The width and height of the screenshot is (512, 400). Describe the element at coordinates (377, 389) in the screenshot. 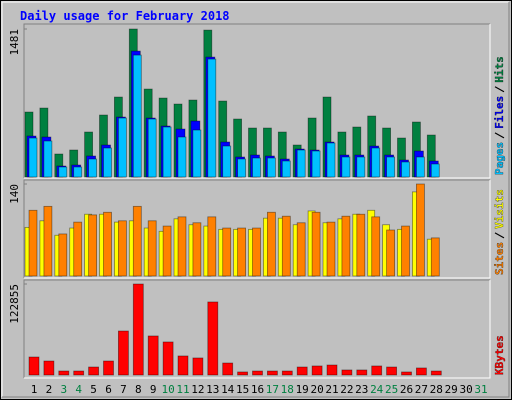

I see `x-tick-label: 24` at that location.